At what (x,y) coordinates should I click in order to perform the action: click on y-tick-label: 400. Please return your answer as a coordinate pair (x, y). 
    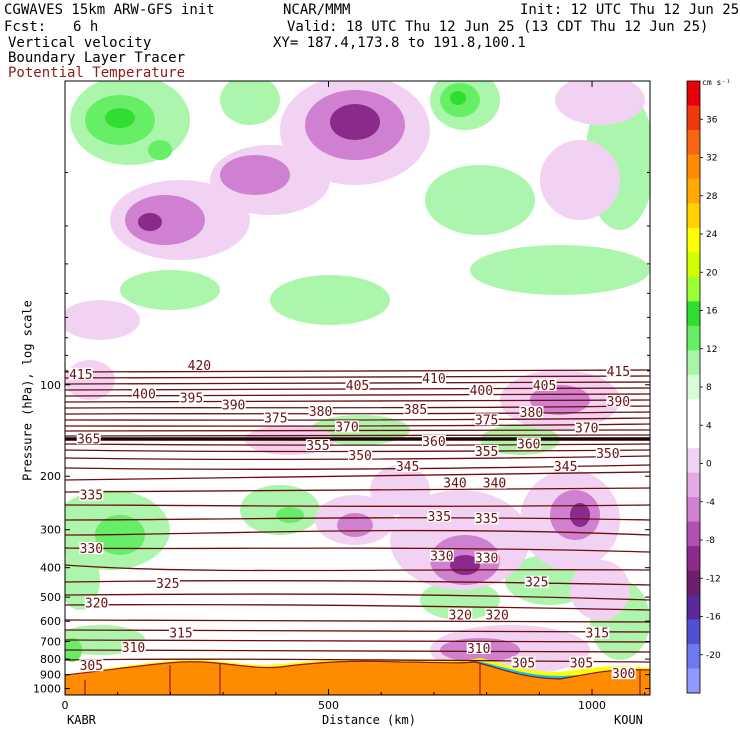
    Looking at the image, I should click on (50, 568).